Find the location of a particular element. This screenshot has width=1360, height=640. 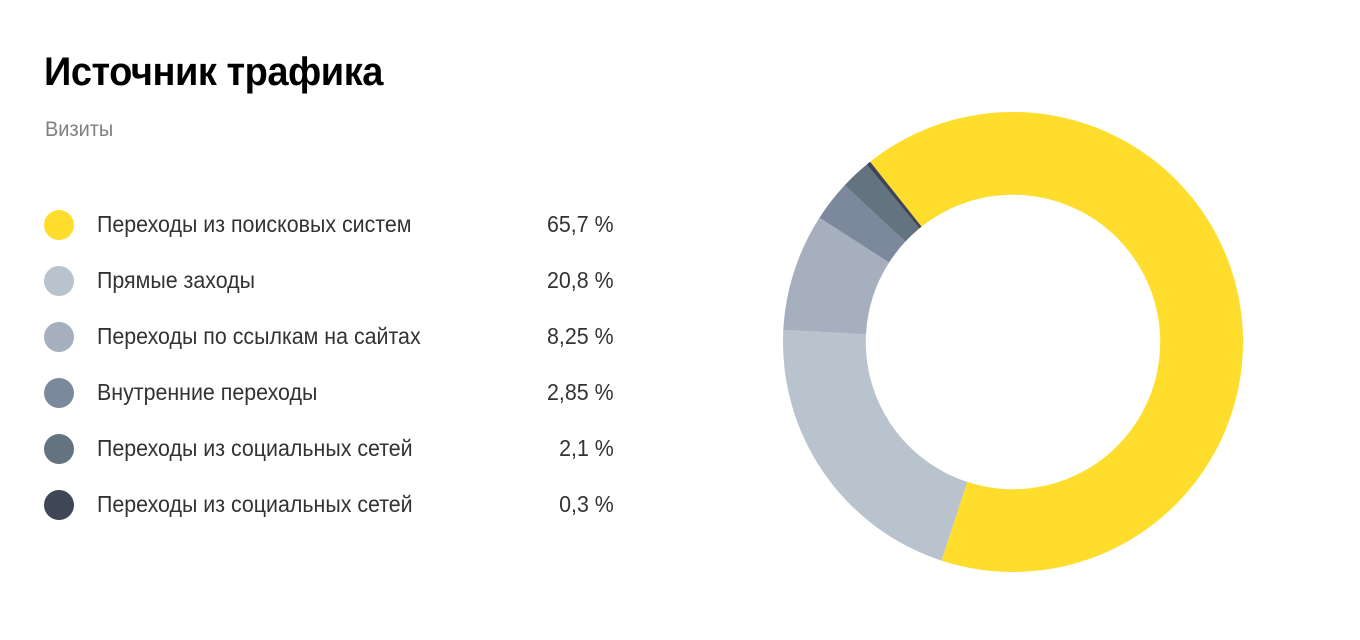

legend-value: 65,7 % is located at coordinates (580, 224).